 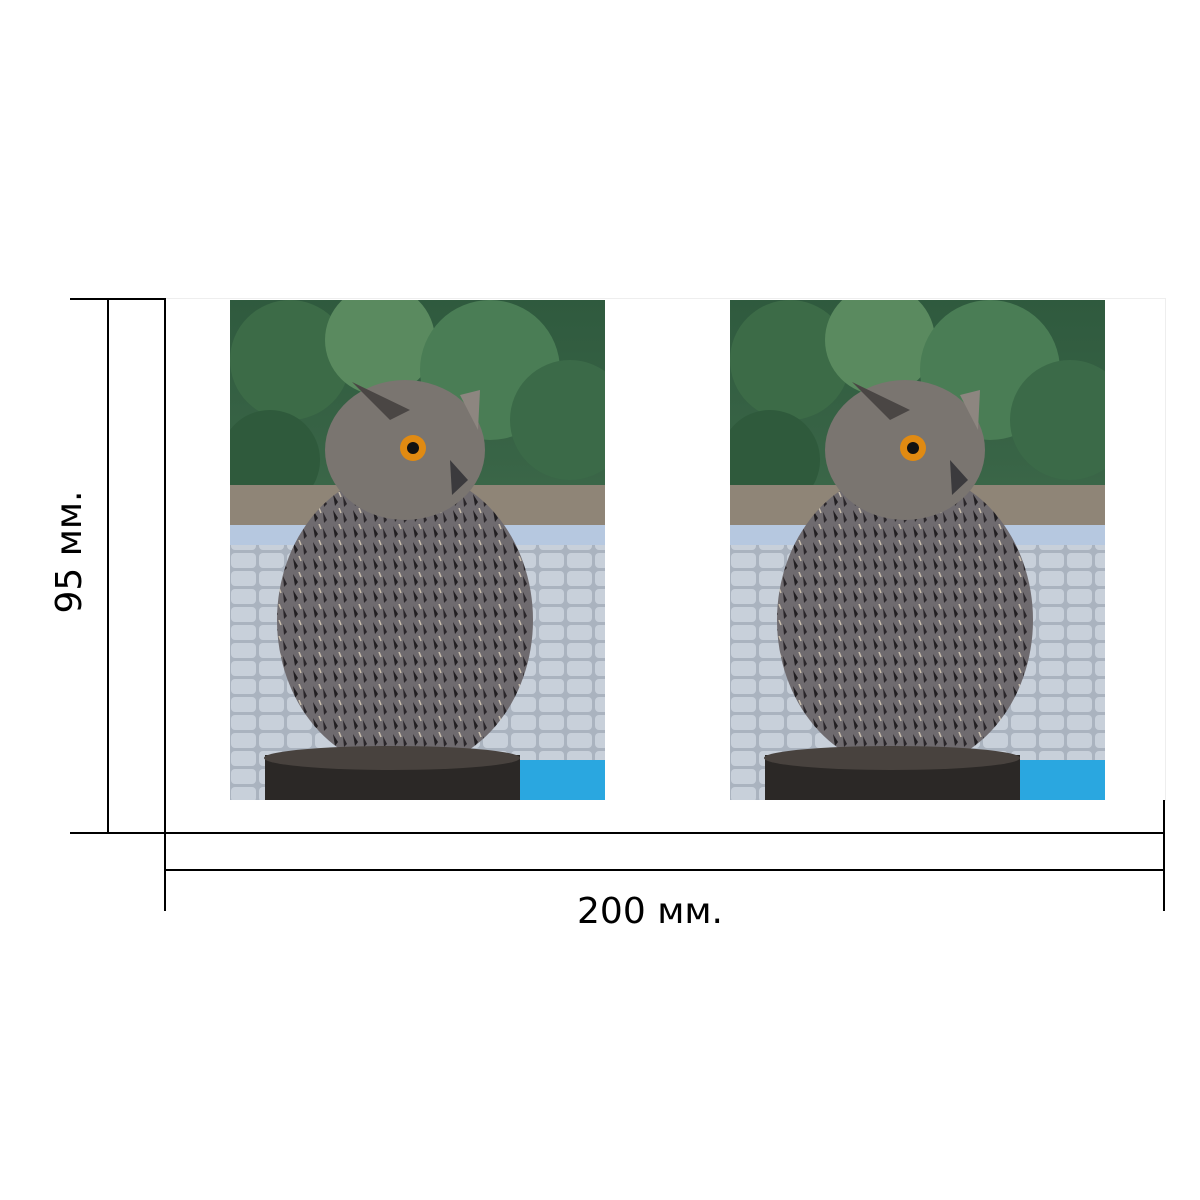 I want to click on owl-photo-right, so click(x=917, y=550).